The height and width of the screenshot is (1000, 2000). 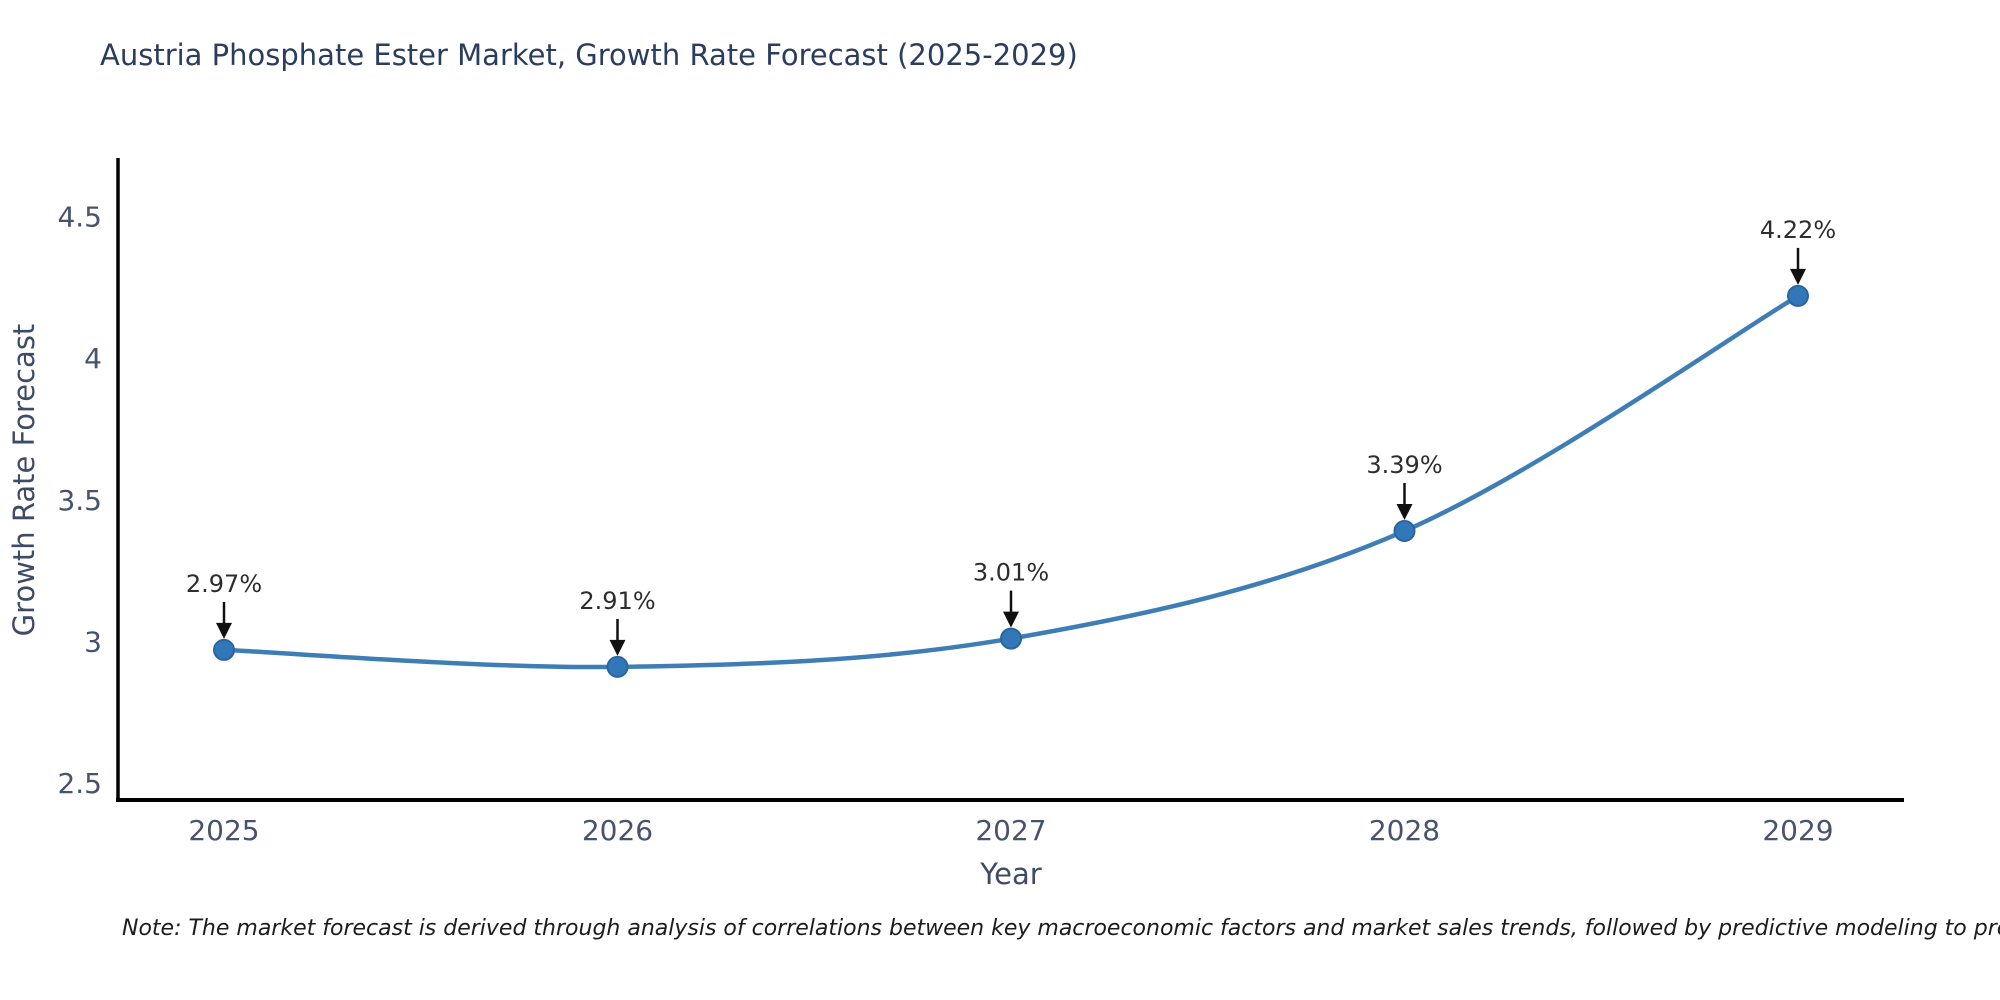 What do you see at coordinates (24, 480) in the screenshot?
I see `y-axis-title: Growth Rate Forecast` at bounding box center [24, 480].